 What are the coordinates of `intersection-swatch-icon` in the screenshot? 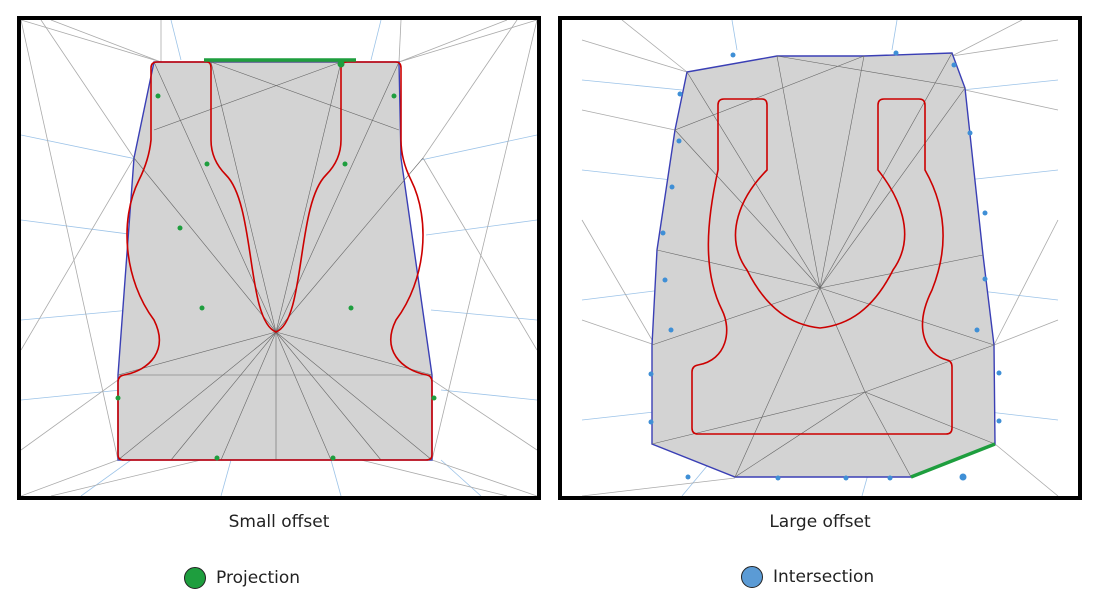 It's located at (752, 577).